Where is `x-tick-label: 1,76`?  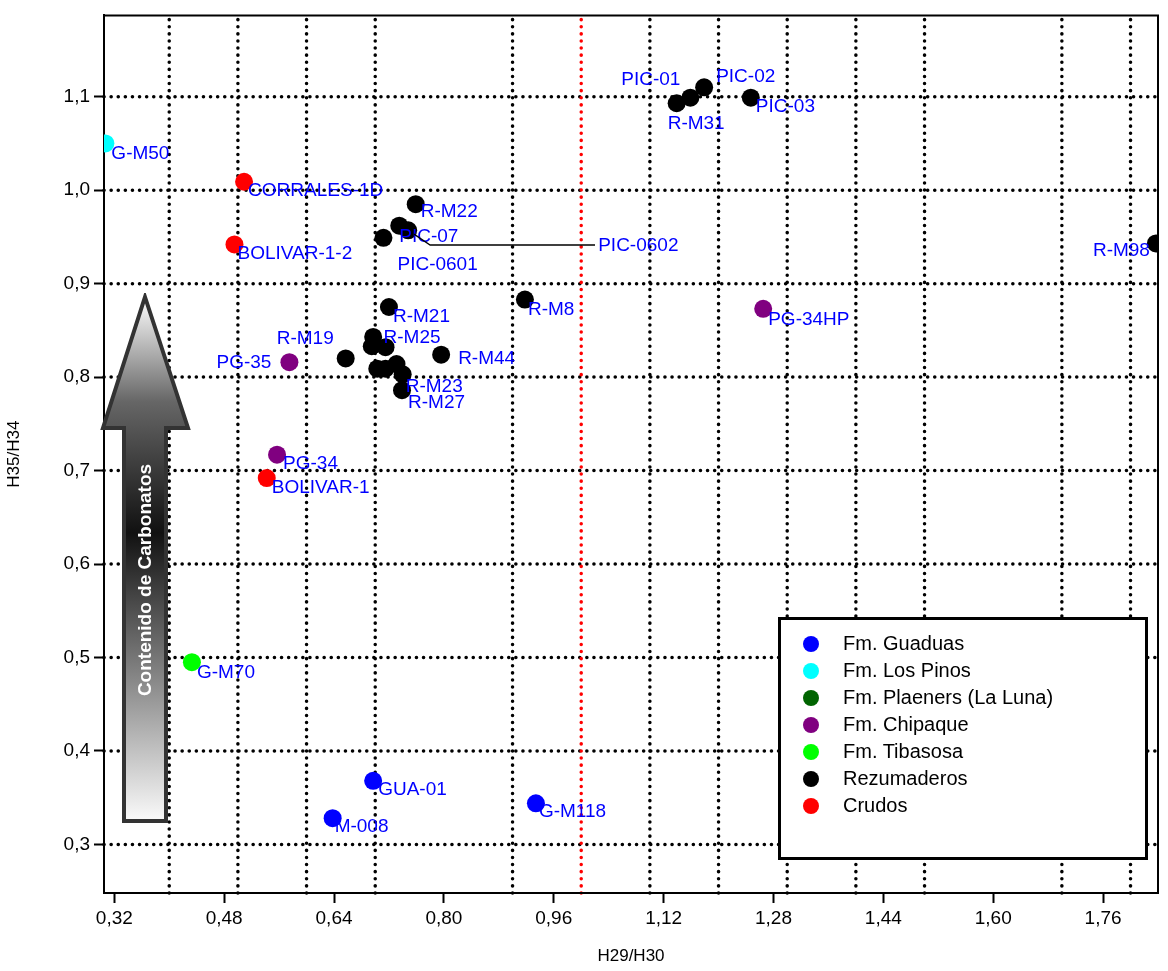
x-tick-label: 1,76 is located at coordinates (1103, 917).